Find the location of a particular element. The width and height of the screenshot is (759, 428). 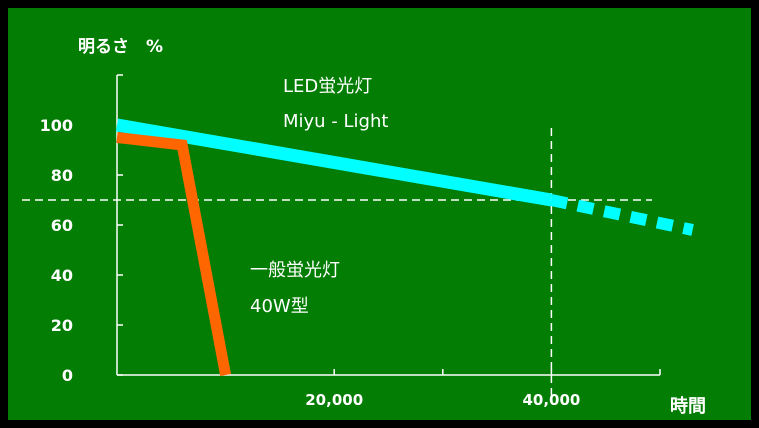

led-series-label-line1: LED蛍光灯 is located at coordinates (327, 86).